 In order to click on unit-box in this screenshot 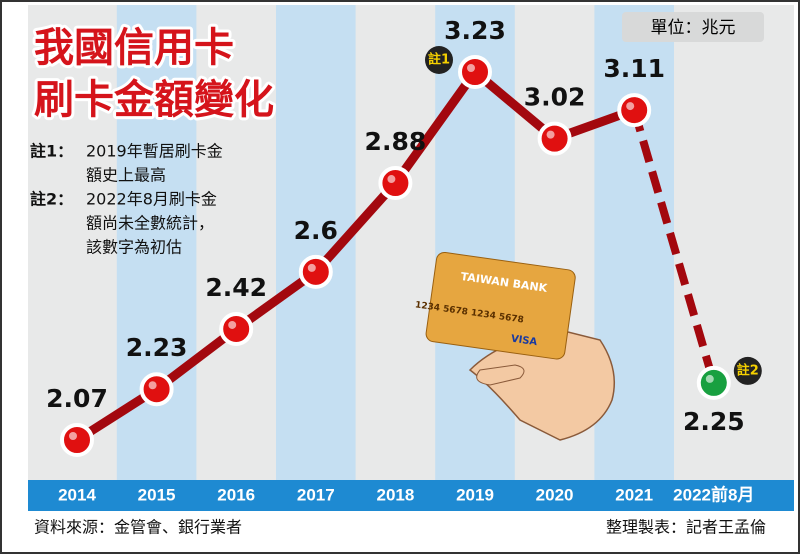, I will do `click(693, 27)`.